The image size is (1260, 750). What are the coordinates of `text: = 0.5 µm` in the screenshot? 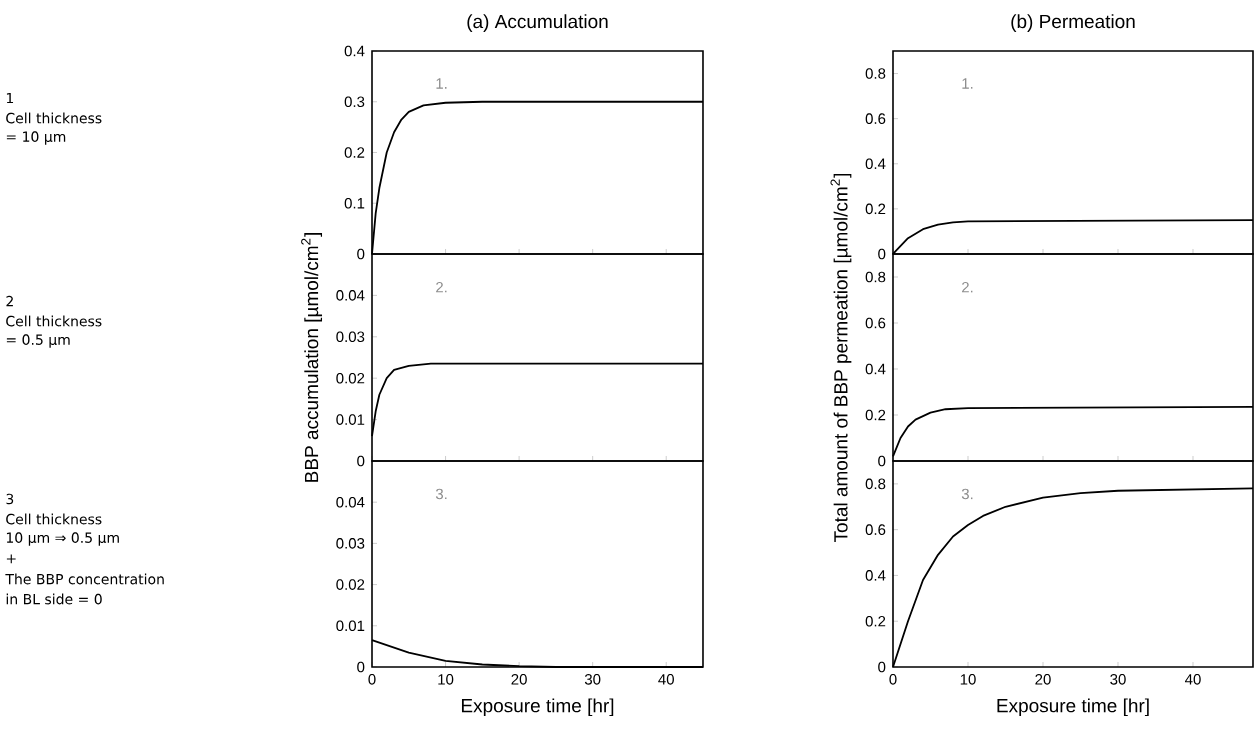 It's located at (38, 341).